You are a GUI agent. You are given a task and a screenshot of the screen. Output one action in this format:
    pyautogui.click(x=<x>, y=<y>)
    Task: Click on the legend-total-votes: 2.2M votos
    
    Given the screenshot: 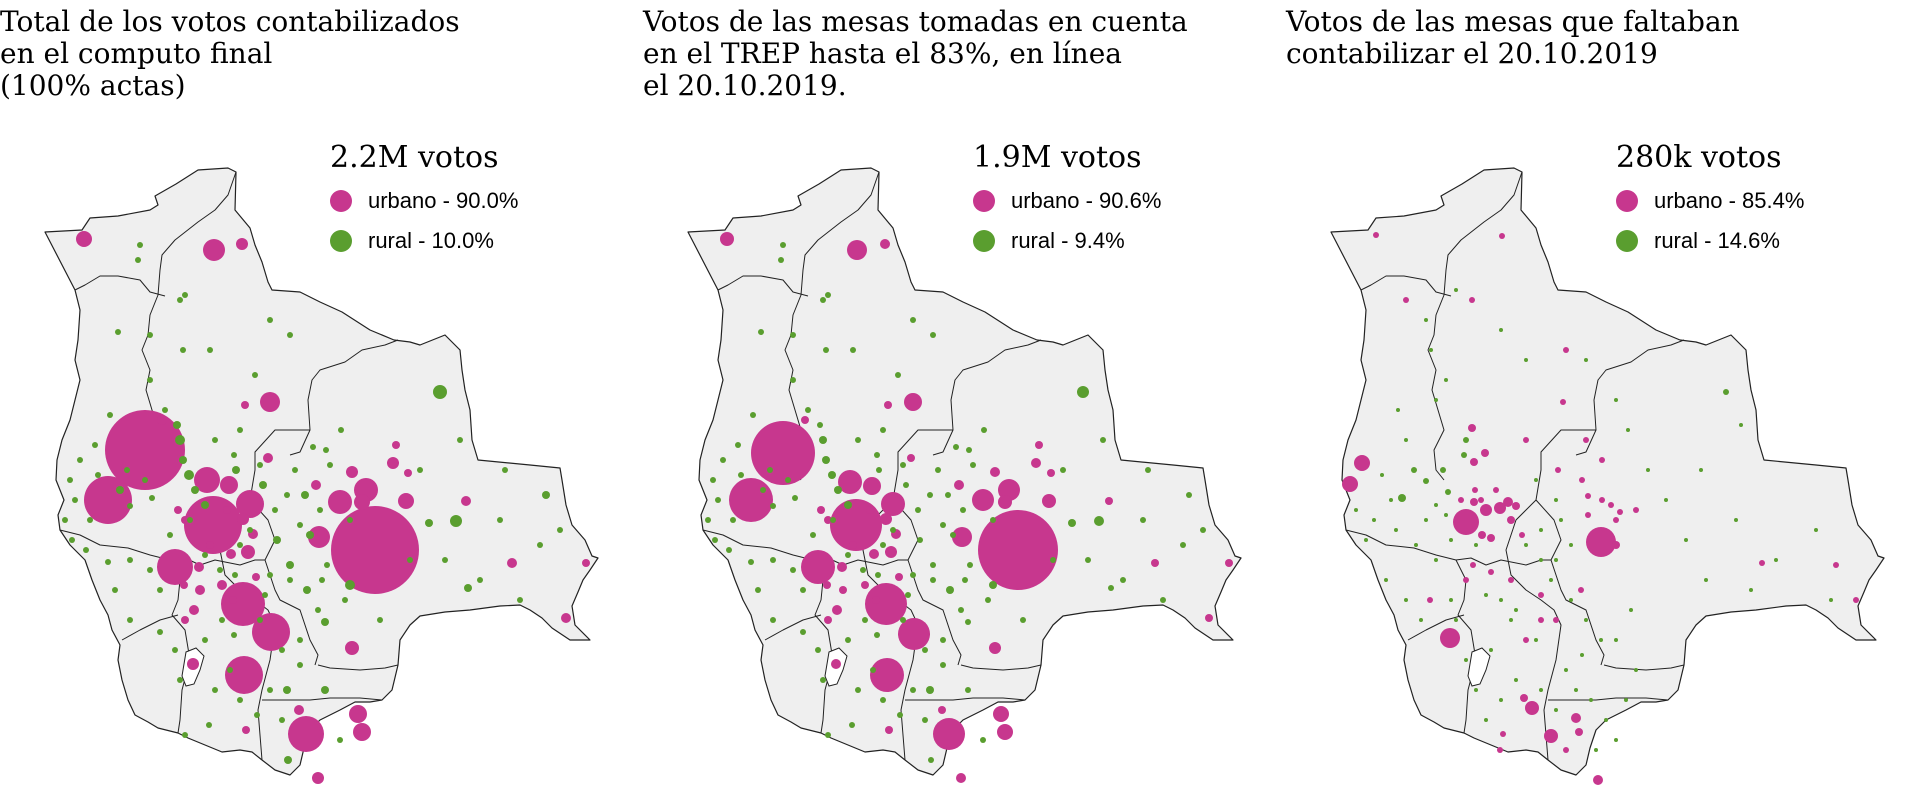 What is the action you would take?
    pyautogui.click(x=414, y=157)
    